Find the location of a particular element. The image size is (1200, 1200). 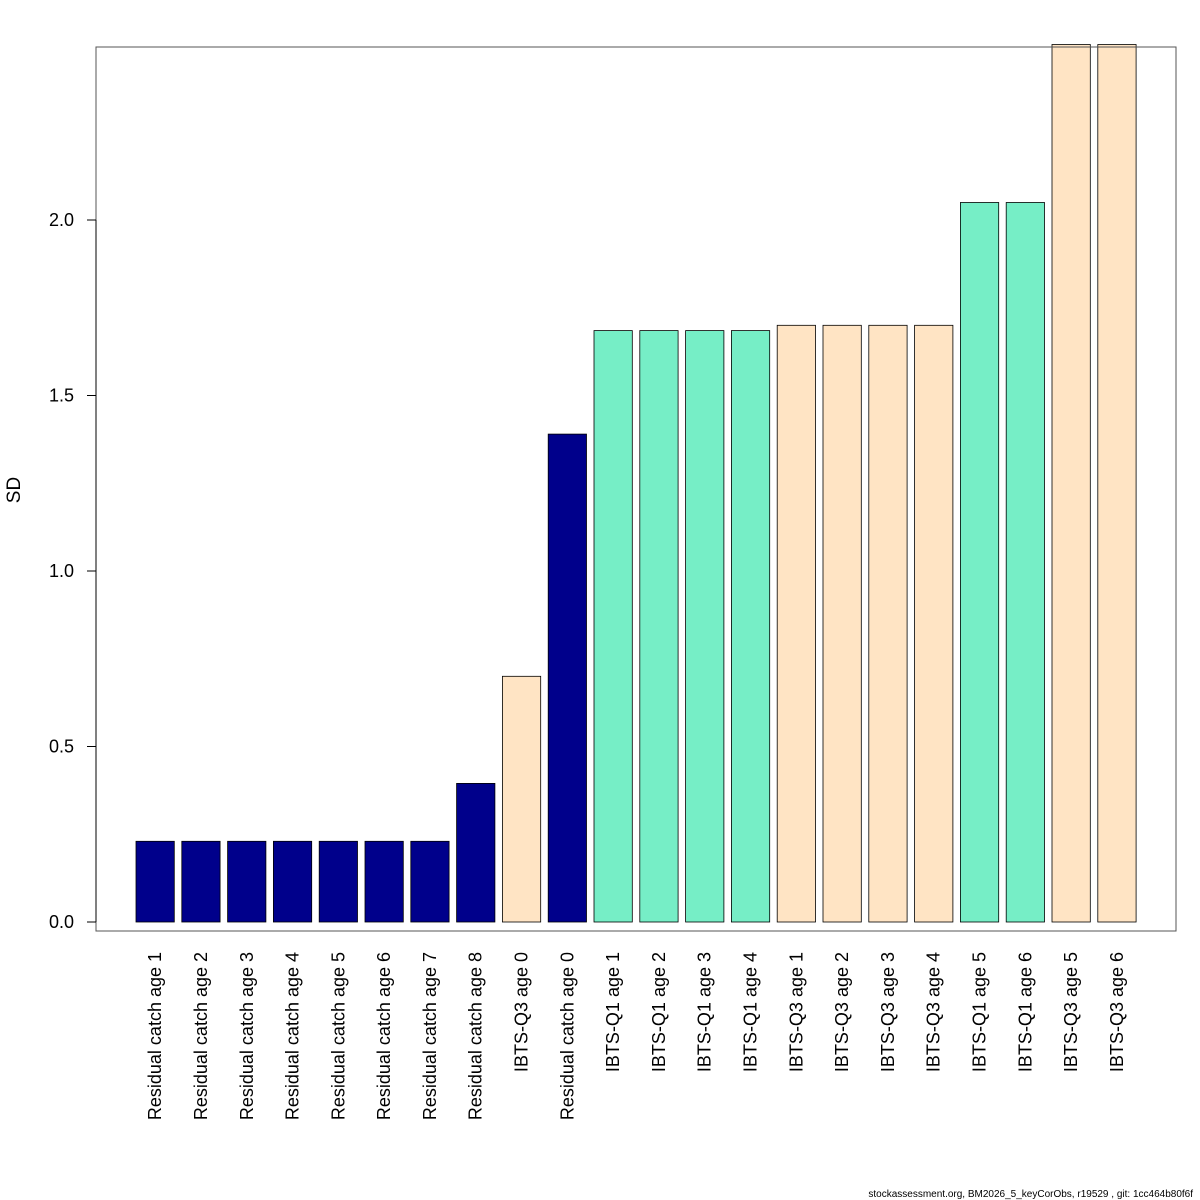

x-tick-label-11: IBTS-Q1 age 2 is located at coordinates (659, 1012).